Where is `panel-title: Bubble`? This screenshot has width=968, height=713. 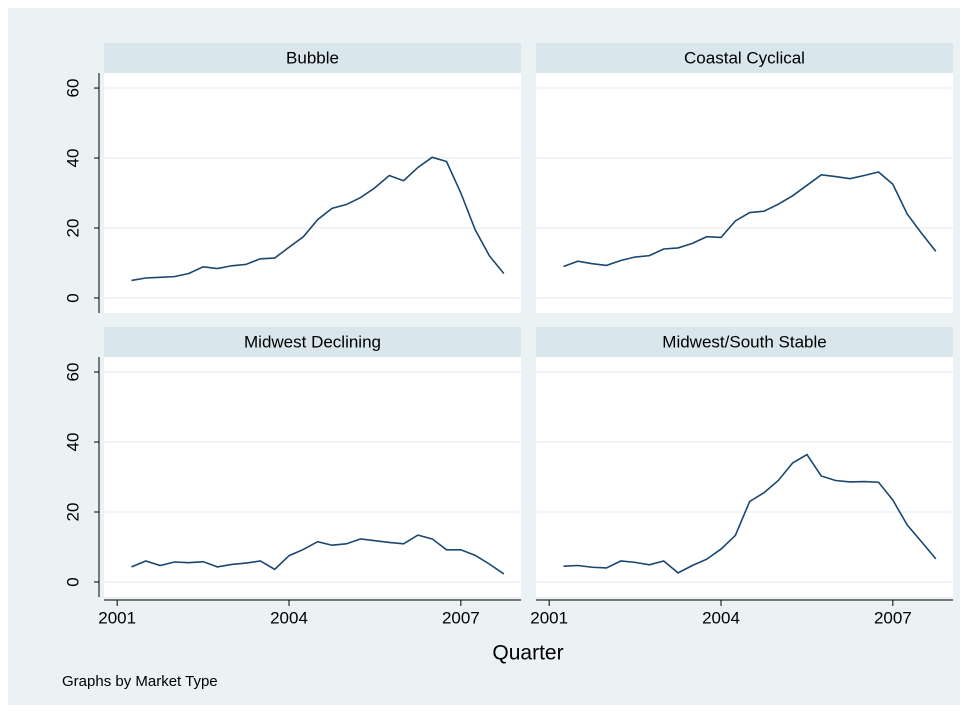
panel-title: Bubble is located at coordinates (312, 57).